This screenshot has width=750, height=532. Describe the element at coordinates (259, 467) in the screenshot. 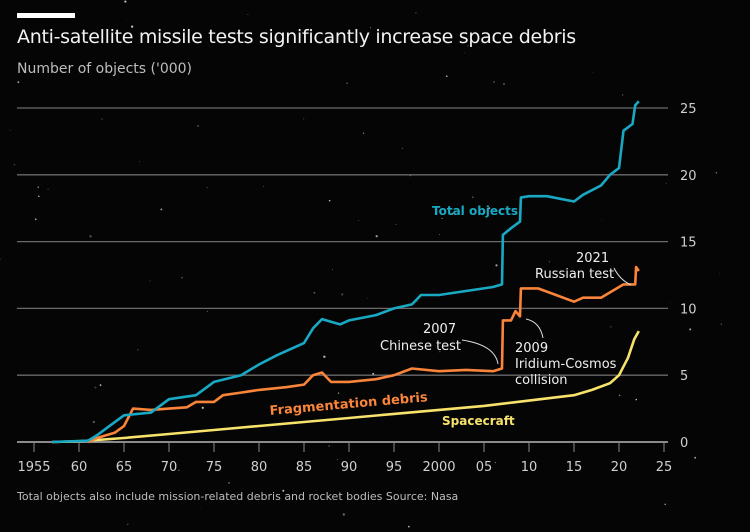

I see `x-tick-label: 80` at that location.